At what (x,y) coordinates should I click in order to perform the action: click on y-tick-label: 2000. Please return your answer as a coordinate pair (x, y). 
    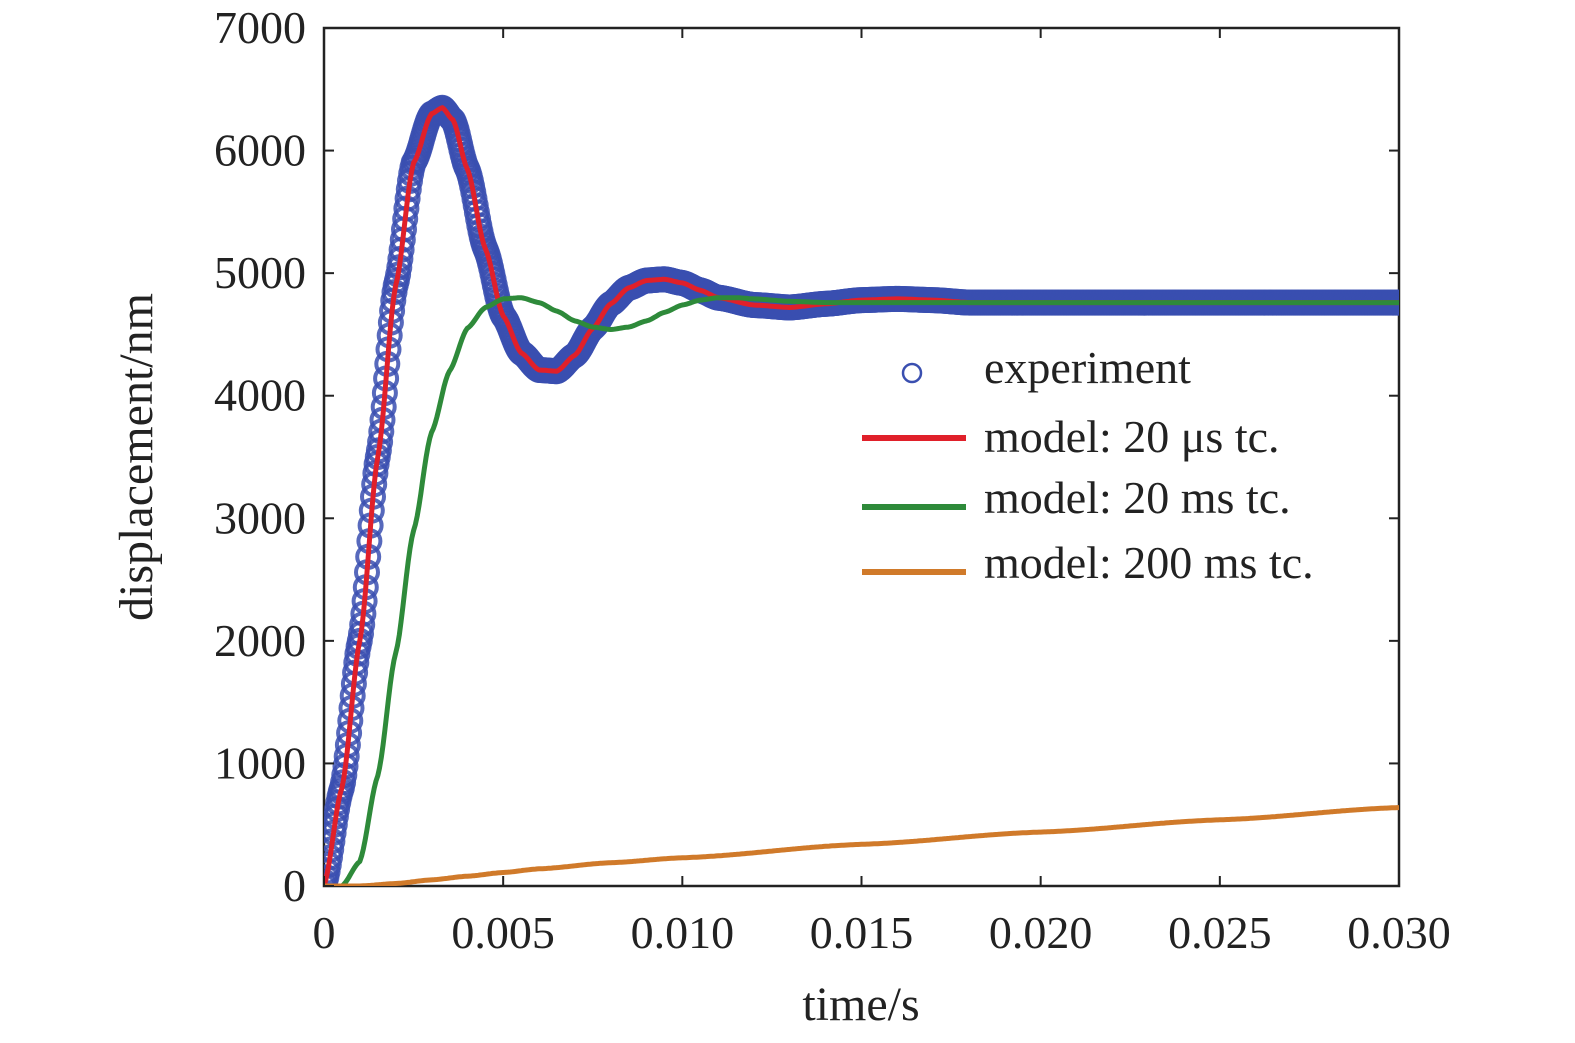
    Looking at the image, I should click on (260, 640).